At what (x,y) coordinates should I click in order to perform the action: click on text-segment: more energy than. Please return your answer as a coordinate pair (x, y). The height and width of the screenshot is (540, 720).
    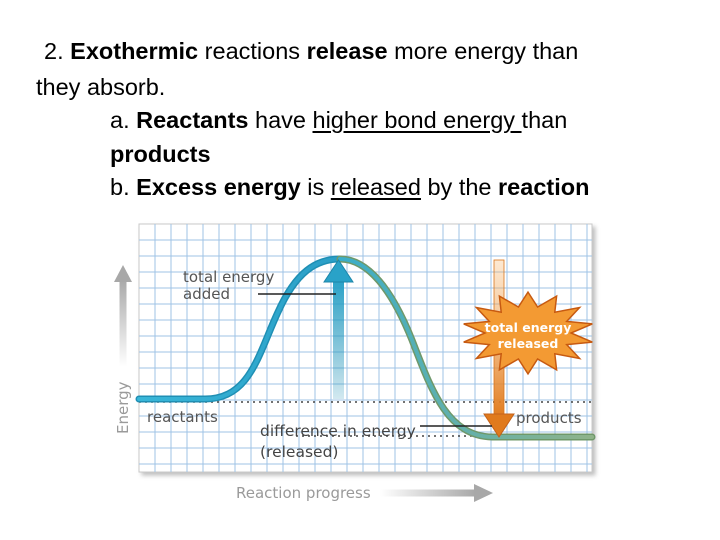
    Looking at the image, I should click on (483, 51).